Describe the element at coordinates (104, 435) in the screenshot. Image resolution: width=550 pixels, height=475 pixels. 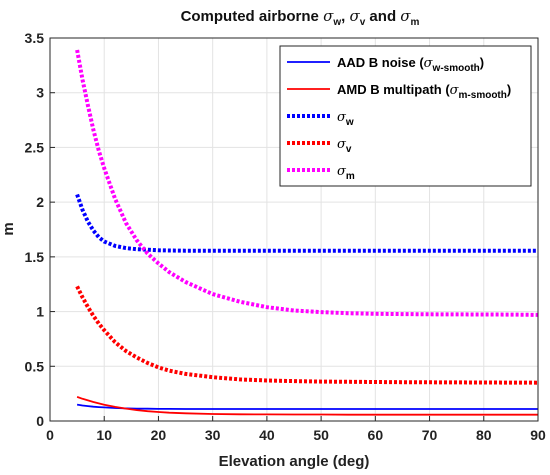
I see `x-tick-label: 10` at that location.